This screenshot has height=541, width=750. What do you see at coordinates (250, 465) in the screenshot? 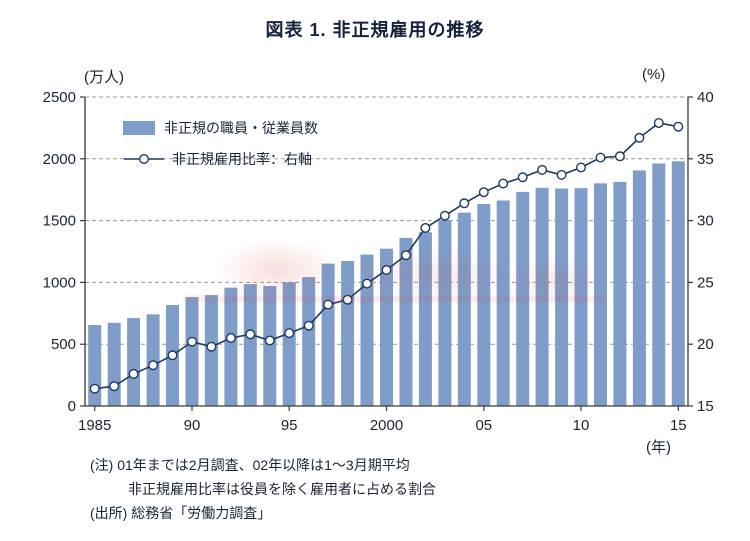
I see `note-survey-period: (注) 01年までは2月調査、02年以降は1～3月期平均` at bounding box center [250, 465].